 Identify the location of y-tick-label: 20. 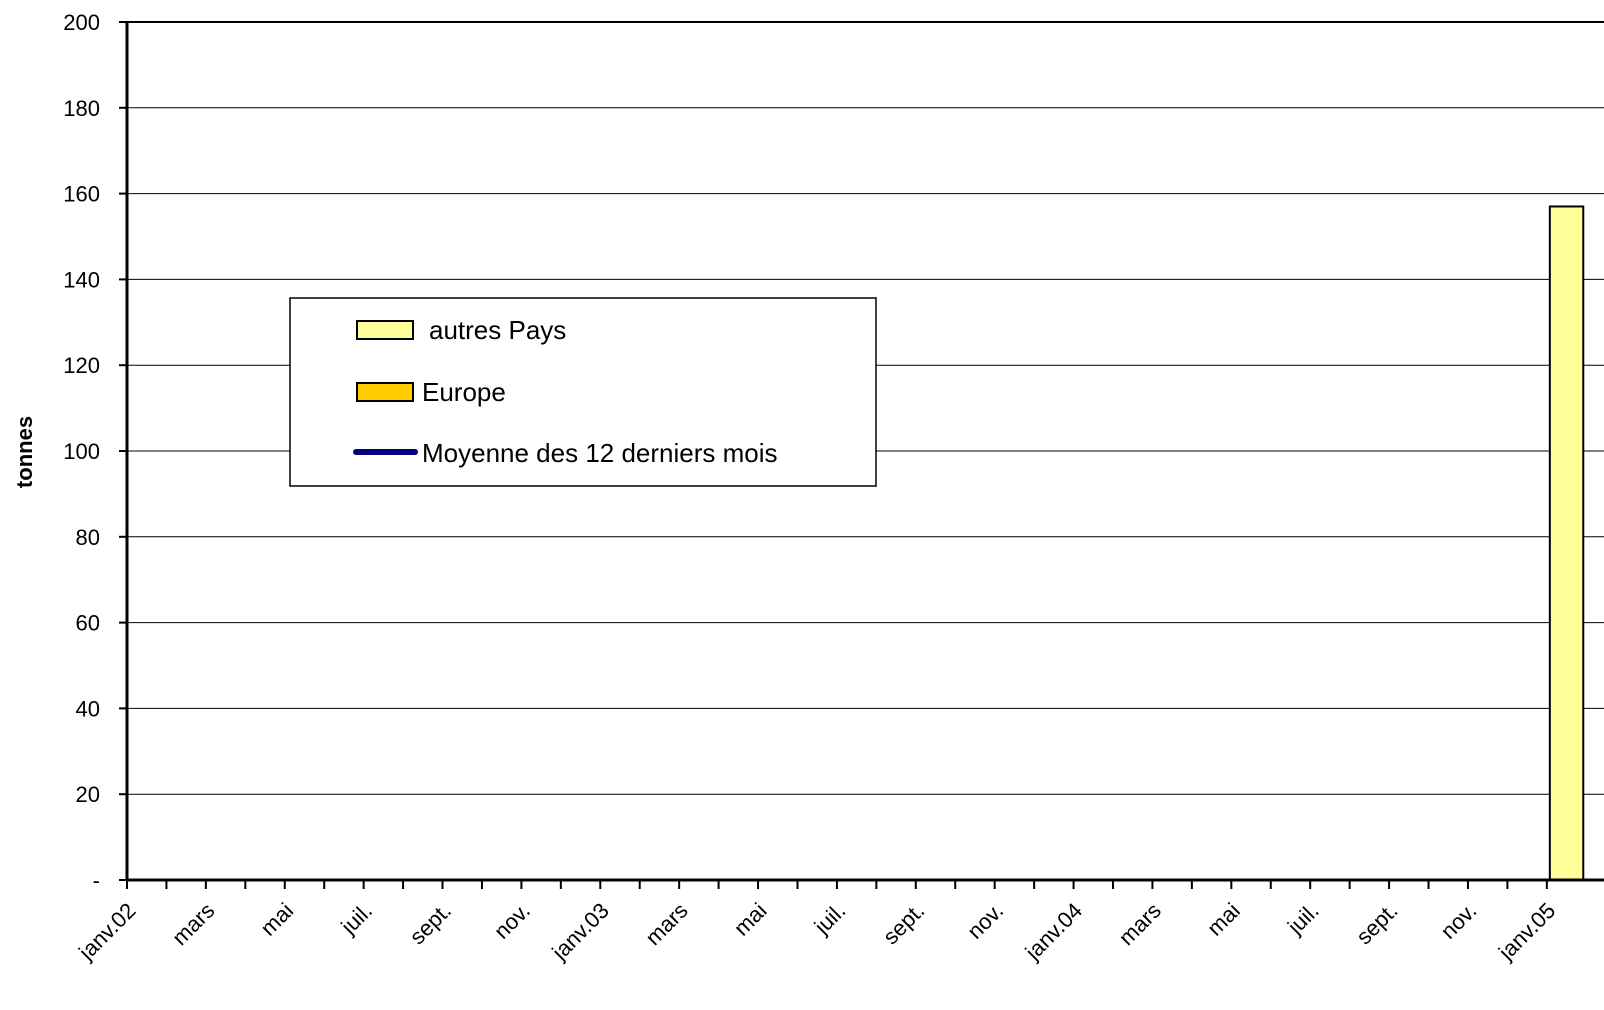
(88, 794).